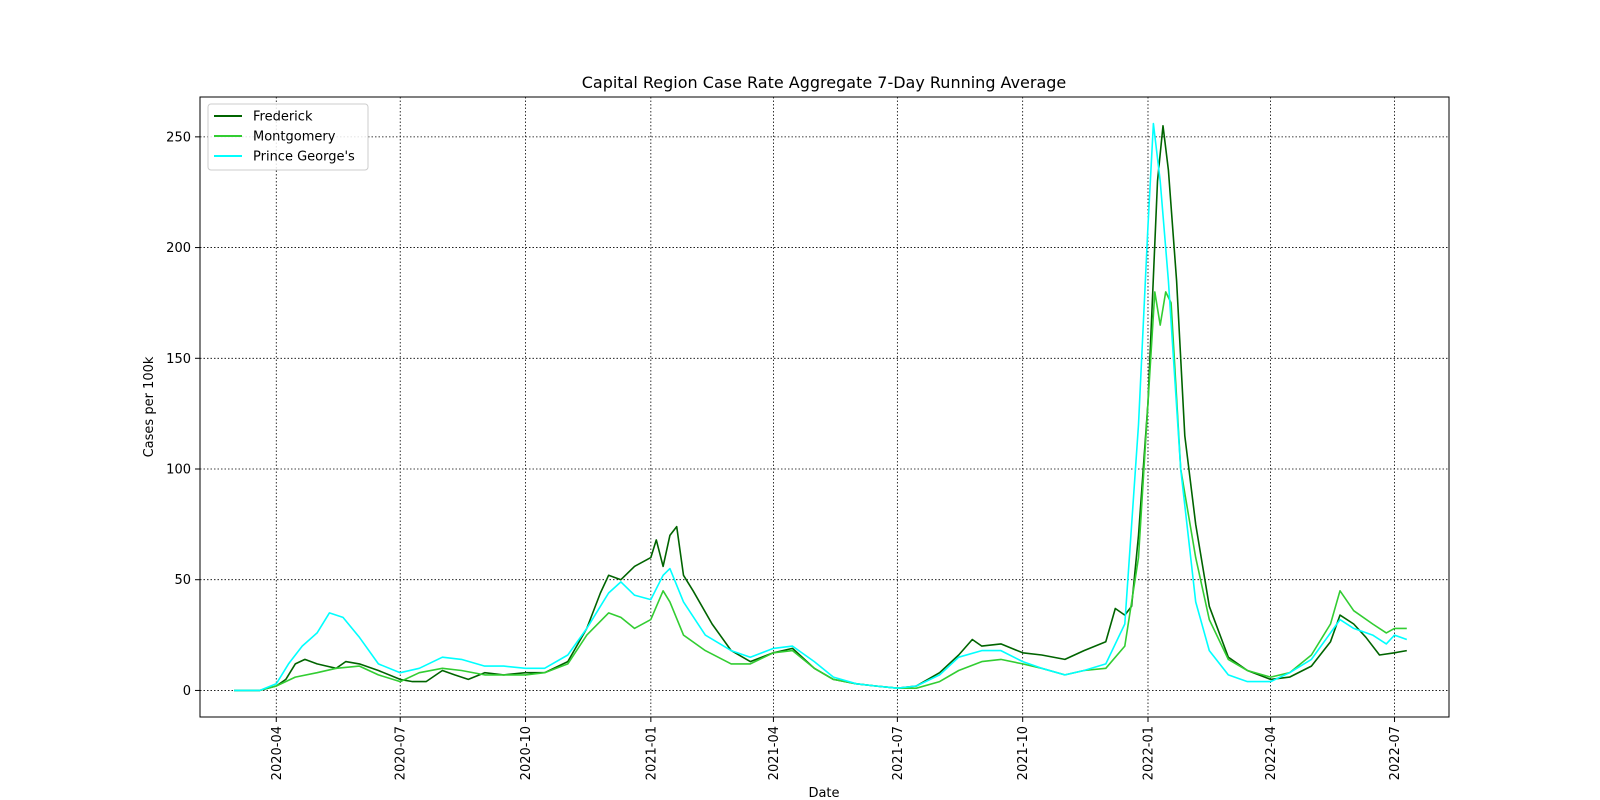 Image resolution: width=1600 pixels, height=800 pixels. What do you see at coordinates (1271, 753) in the screenshot?
I see `x-tick-label: 2022-04` at bounding box center [1271, 753].